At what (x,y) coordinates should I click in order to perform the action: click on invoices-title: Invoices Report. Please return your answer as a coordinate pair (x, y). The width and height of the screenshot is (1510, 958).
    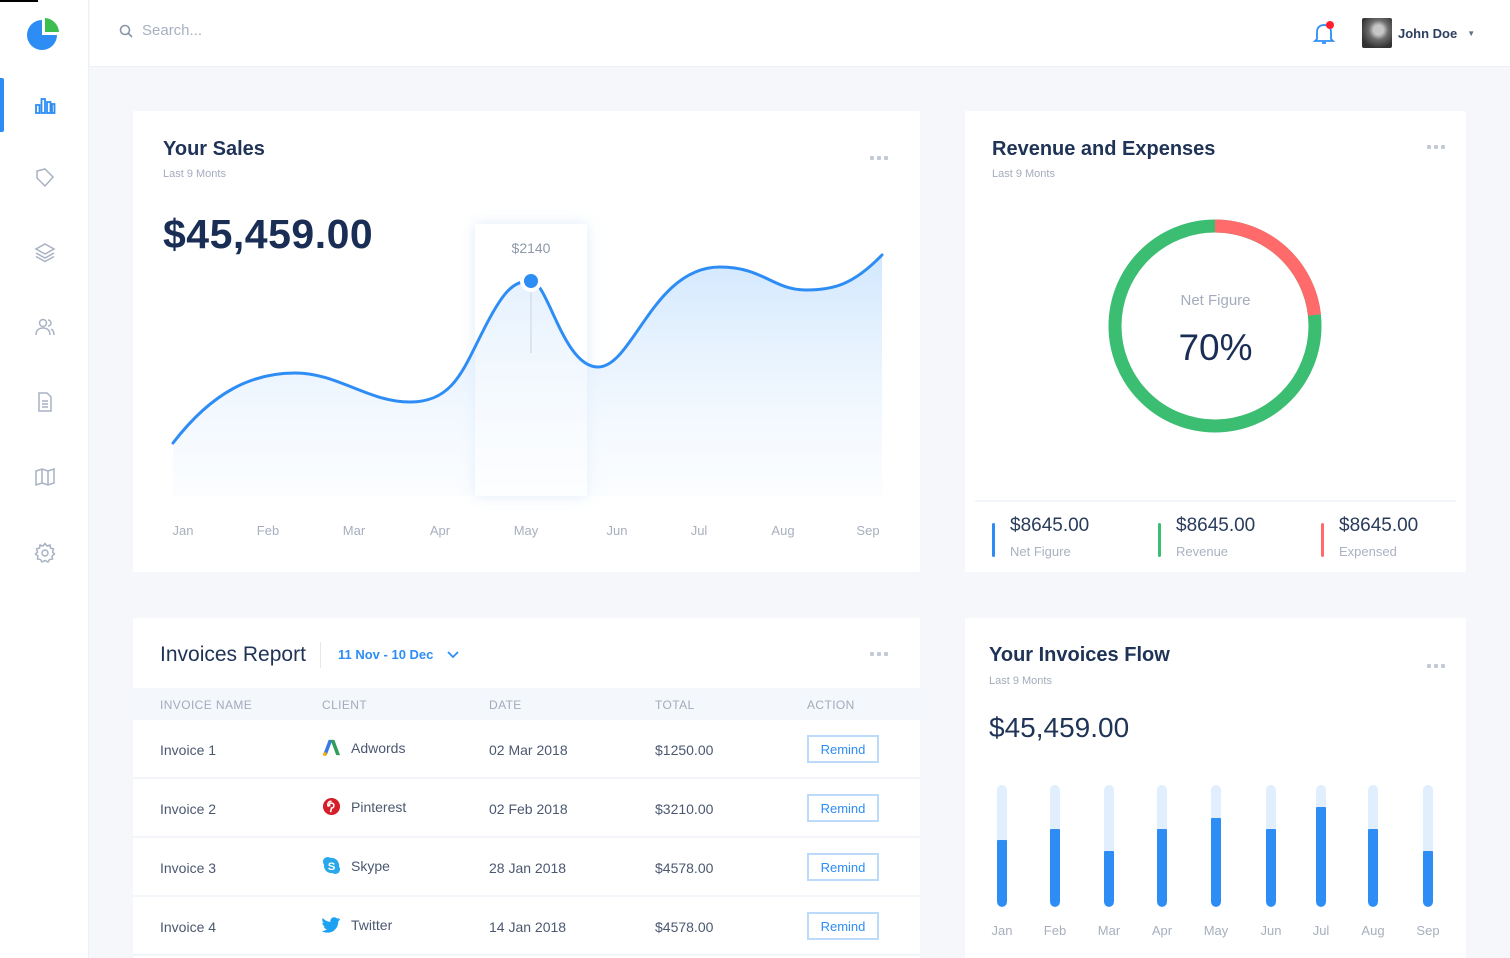
    Looking at the image, I should click on (233, 654).